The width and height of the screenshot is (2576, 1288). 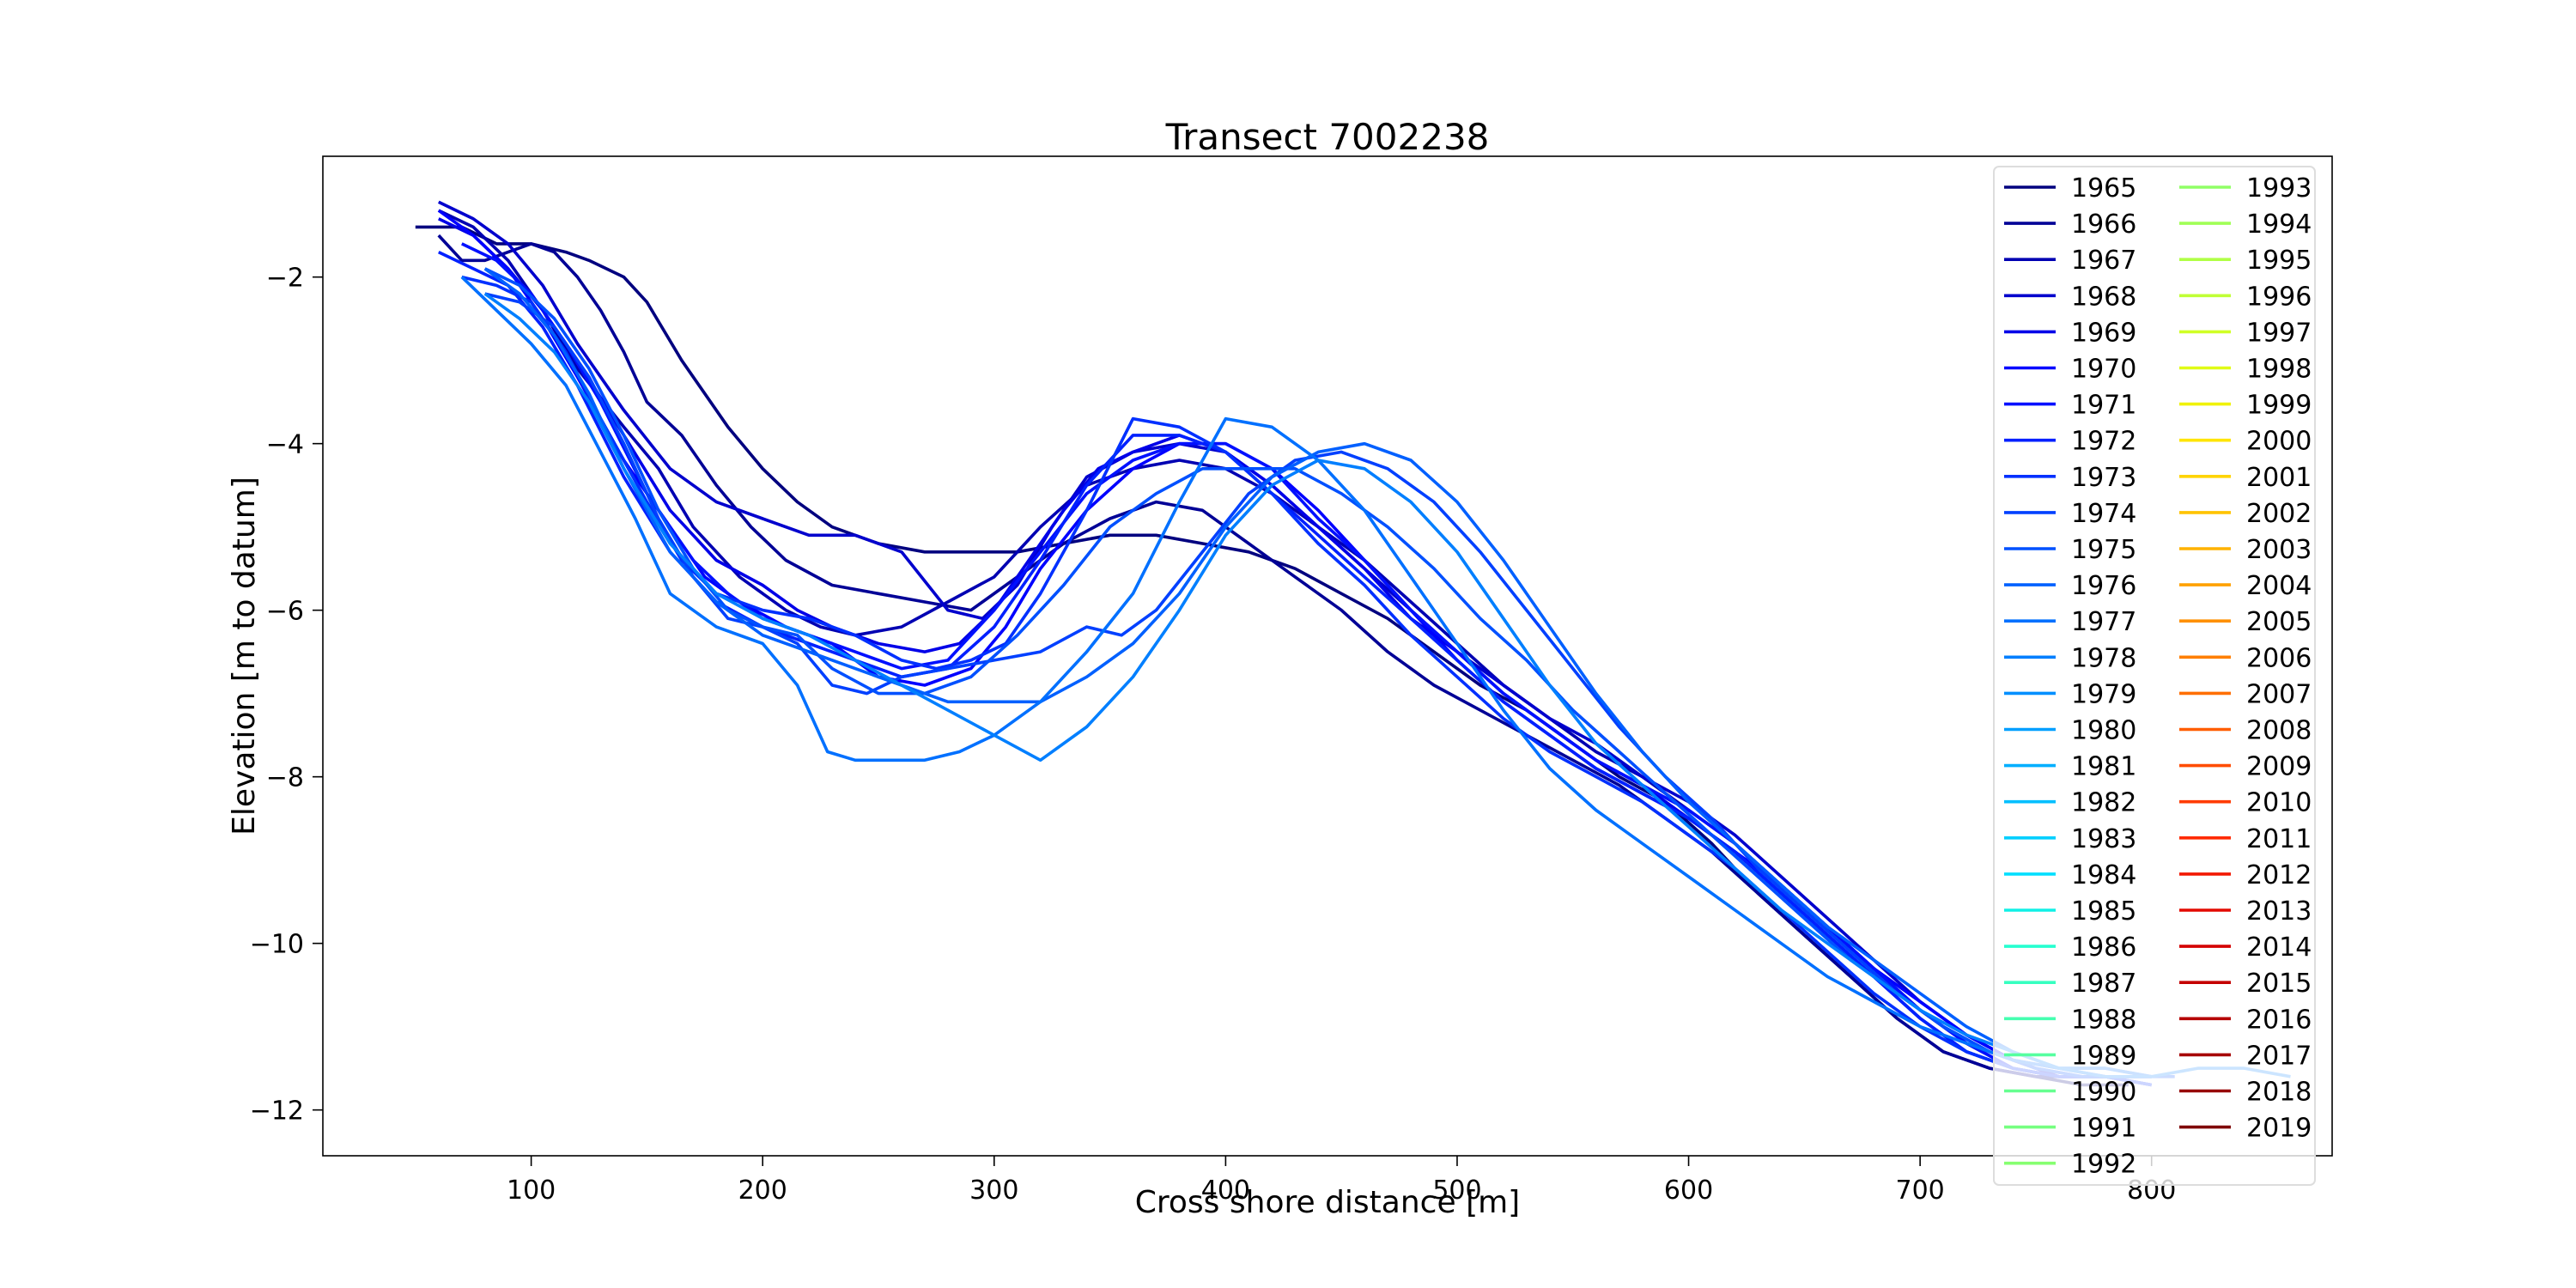 I want to click on legend-entry-2012: 2012, so click(x=2245, y=875).